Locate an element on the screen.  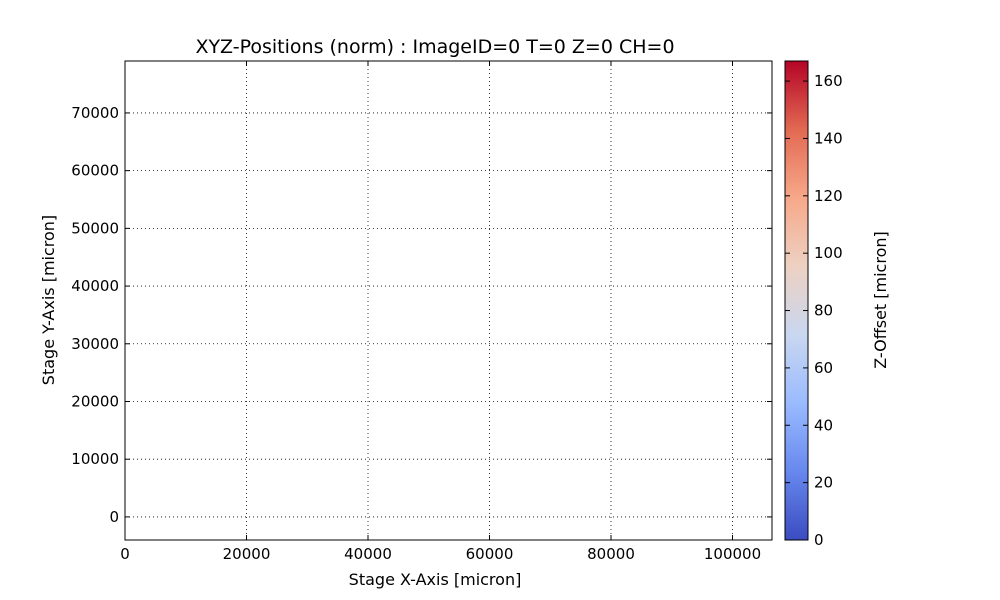
y-tick-label: 0 is located at coordinates (114, 517).